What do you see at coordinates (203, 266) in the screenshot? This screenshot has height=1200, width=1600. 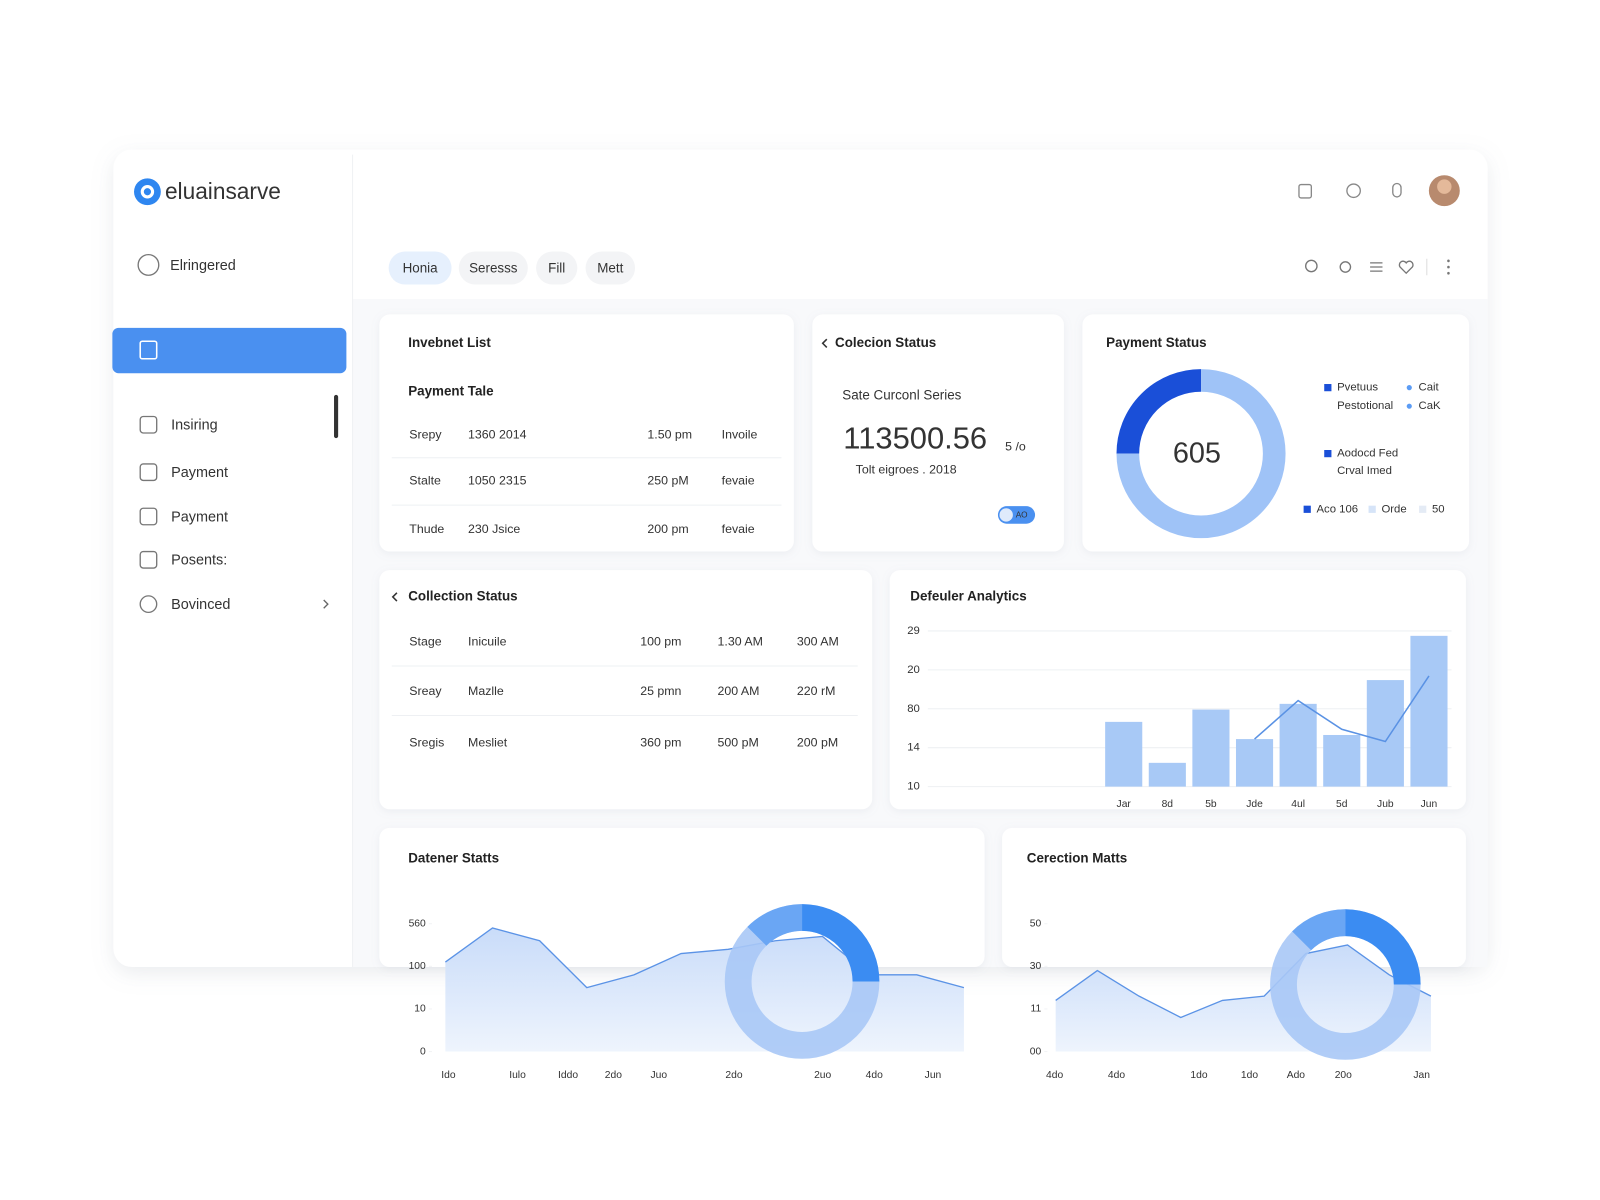 I see `user-name: Elringered` at bounding box center [203, 266].